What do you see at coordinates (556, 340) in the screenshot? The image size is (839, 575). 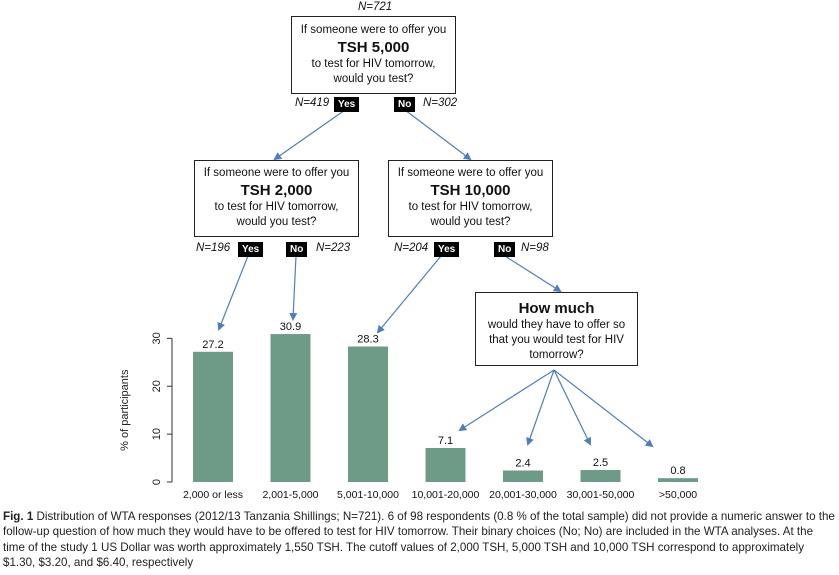 I see `howmuch-line2: that you would test for HIV` at bounding box center [556, 340].